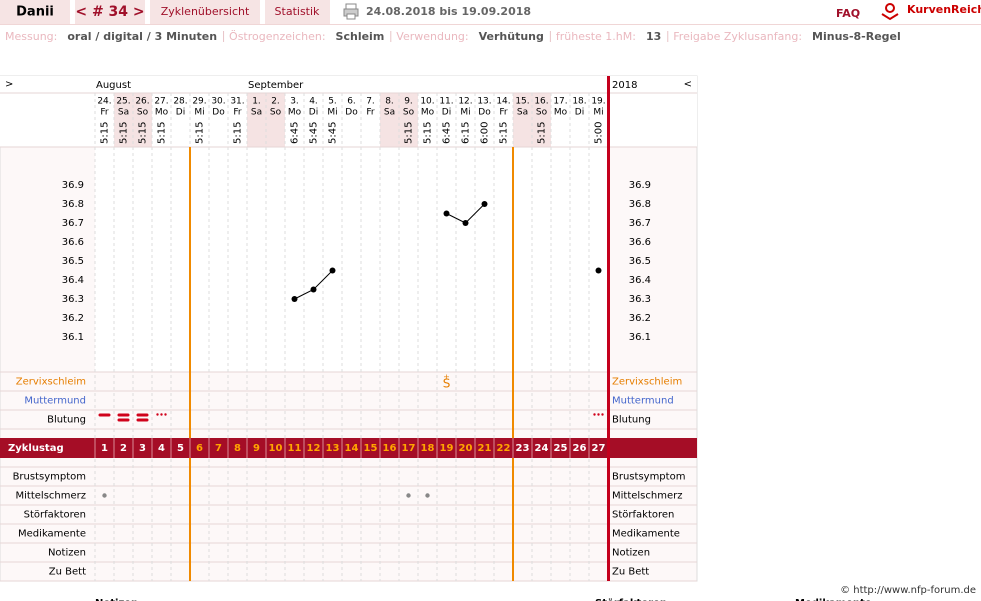 The image size is (981, 601). I want to click on info-value: 13, so click(653, 36).